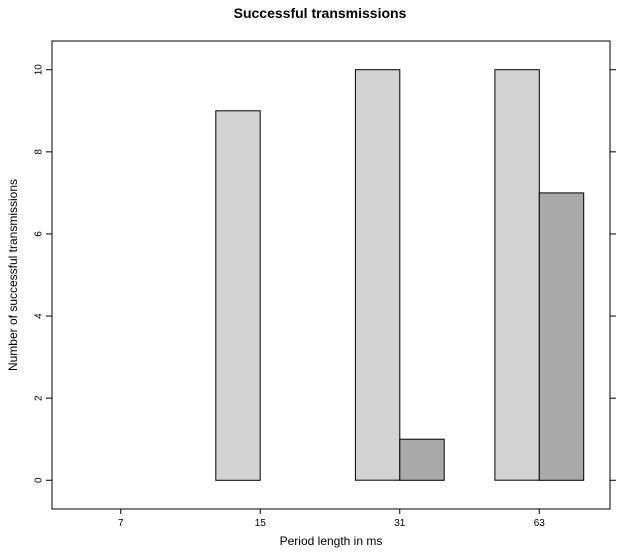 This screenshot has width=640, height=557. Describe the element at coordinates (121, 523) in the screenshot. I see `x-tick-label-7: 7` at that location.